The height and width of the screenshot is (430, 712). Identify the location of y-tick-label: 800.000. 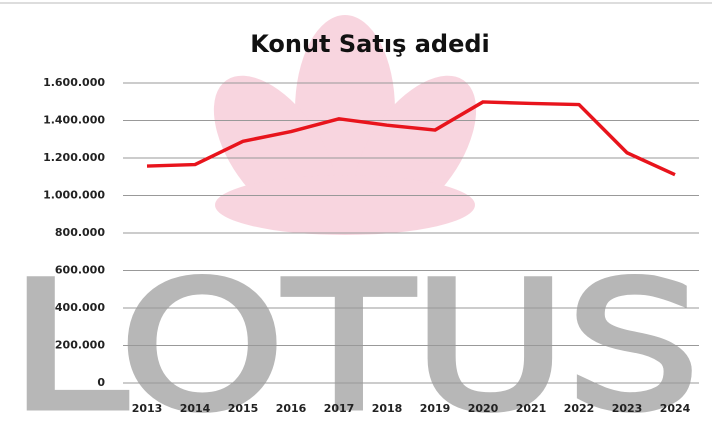
(80, 232).